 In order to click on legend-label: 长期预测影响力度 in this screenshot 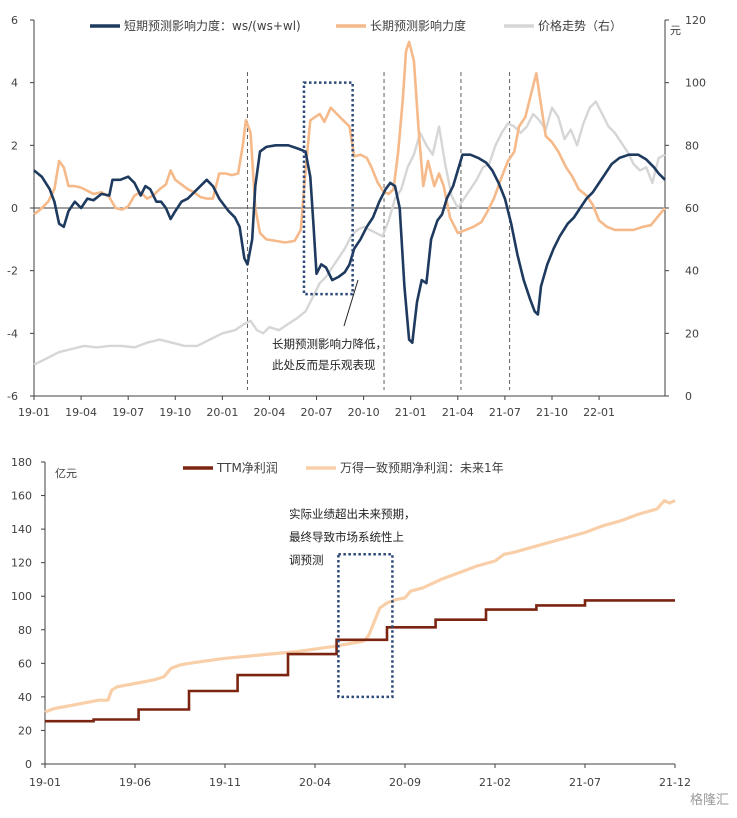, I will do `click(418, 25)`.